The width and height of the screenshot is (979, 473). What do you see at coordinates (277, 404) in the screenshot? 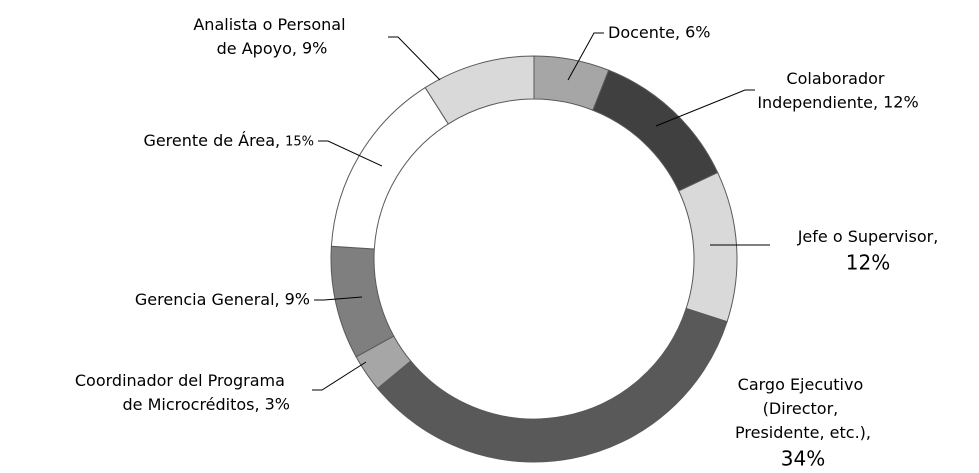
I see `value-label: 3%` at bounding box center [277, 404].